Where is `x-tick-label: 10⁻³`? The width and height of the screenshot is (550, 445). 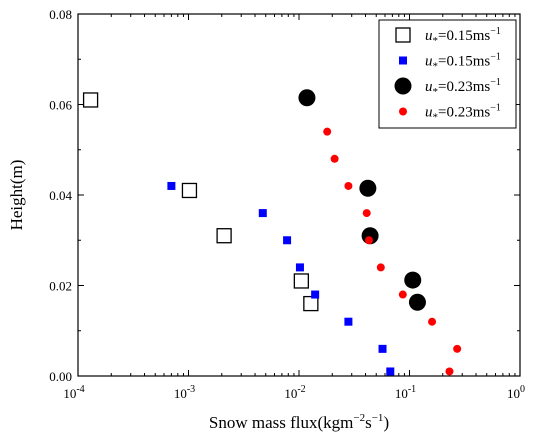
x-tick-label: 10⁻³ is located at coordinates (184, 392).